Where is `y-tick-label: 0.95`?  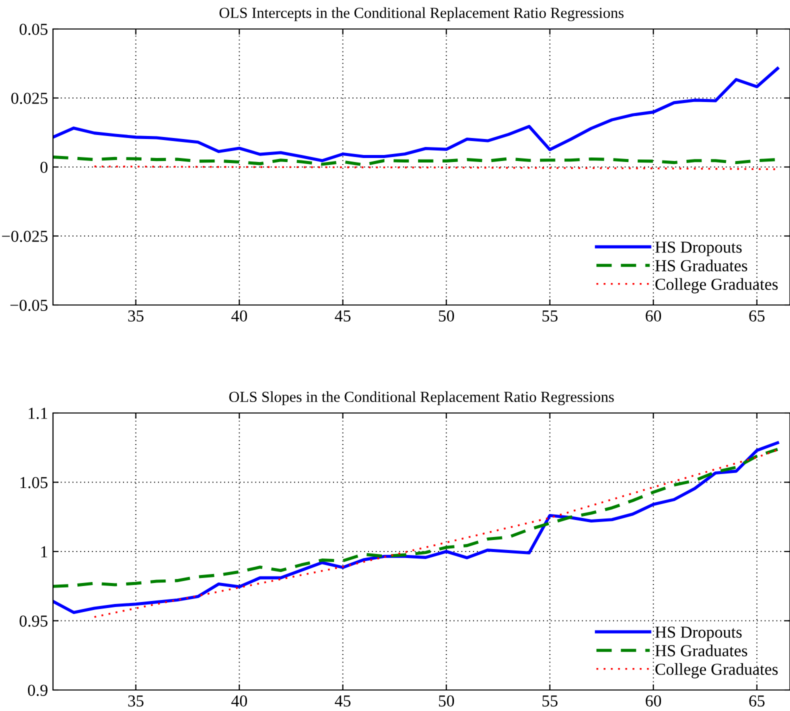
y-tick-label: 0.95 is located at coordinates (34, 621).